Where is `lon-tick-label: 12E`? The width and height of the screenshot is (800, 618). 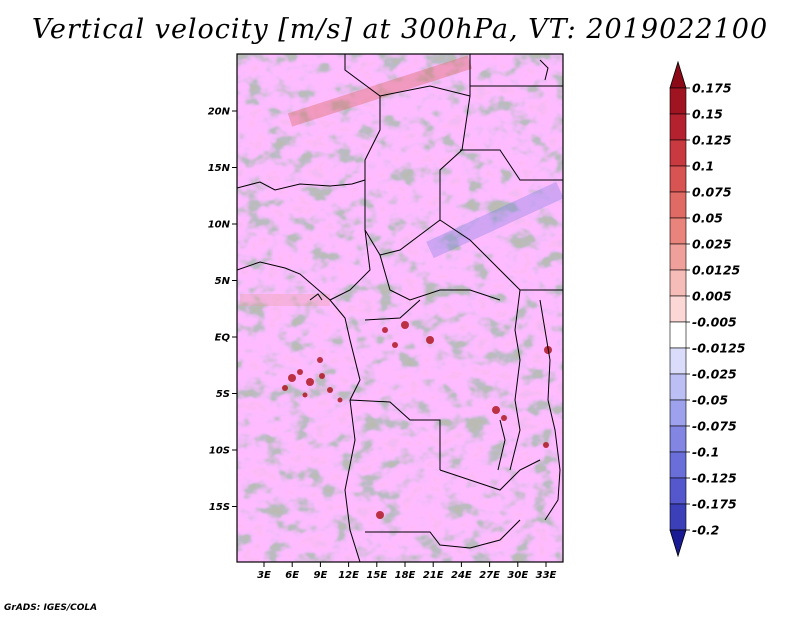
lon-tick-label: 12E is located at coordinates (348, 575).